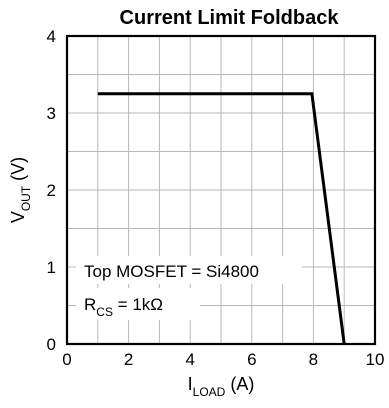 The width and height of the screenshot is (389, 408). Describe the element at coordinates (171, 271) in the screenshot. I see `annotation-mosfet: Top MOSFET = Si4800` at that location.